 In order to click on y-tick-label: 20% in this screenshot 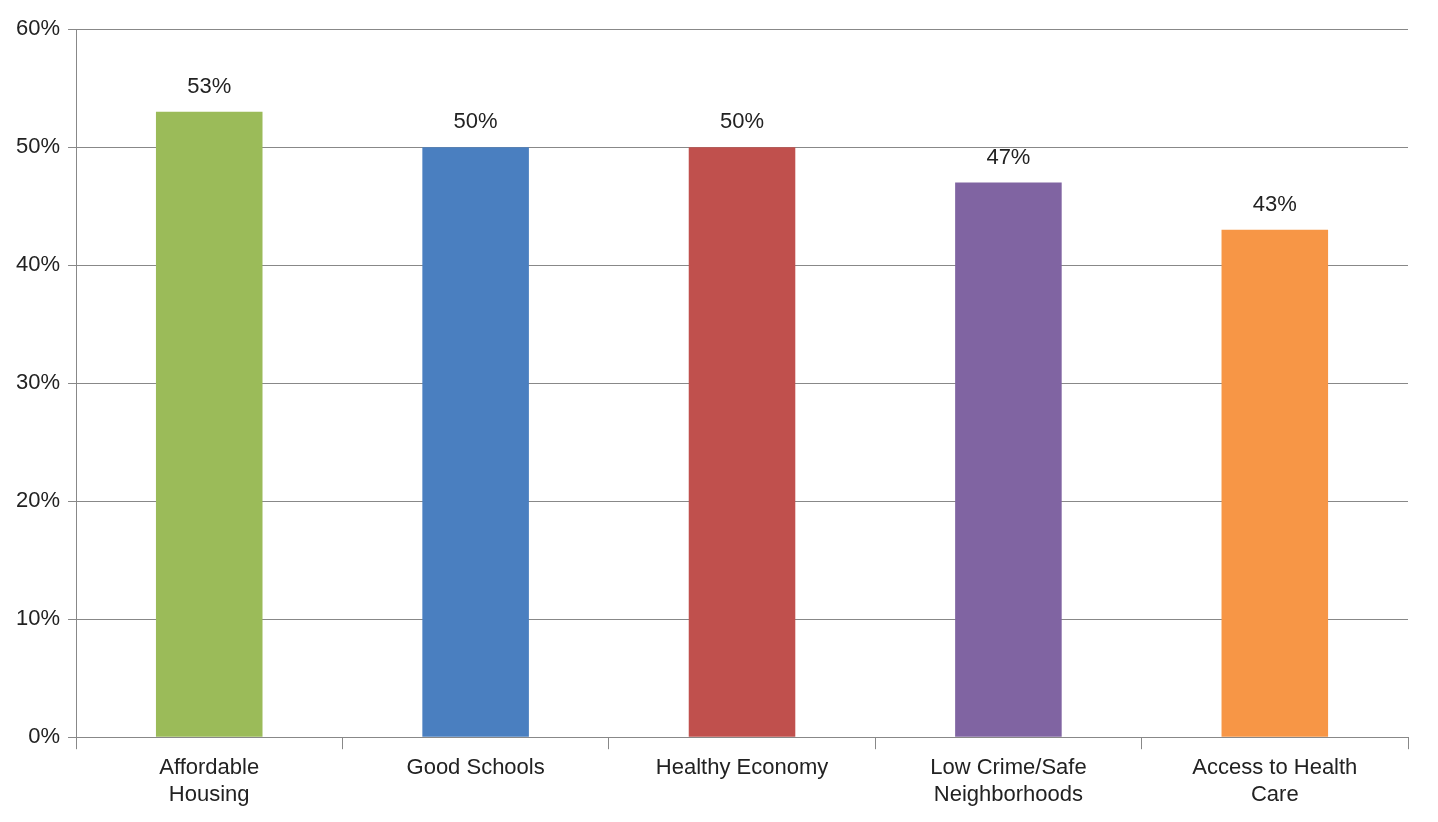, I will do `click(38, 500)`.